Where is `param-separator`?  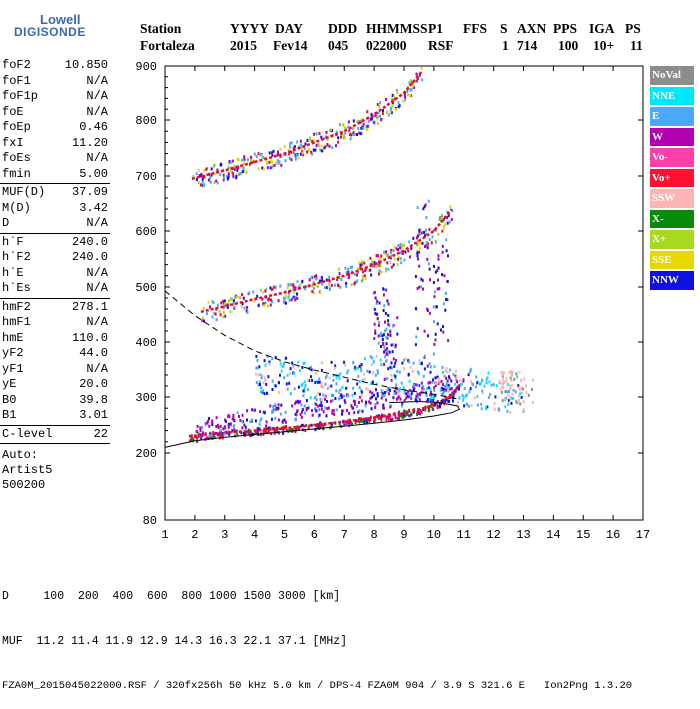
param-separator is located at coordinates (55, 298).